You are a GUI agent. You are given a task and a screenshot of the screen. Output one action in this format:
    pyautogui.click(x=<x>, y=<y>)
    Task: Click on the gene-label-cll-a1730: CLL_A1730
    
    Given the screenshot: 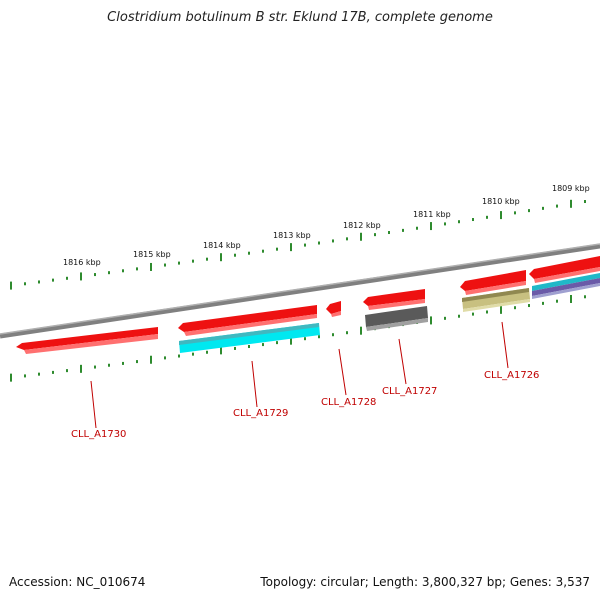 What is the action you would take?
    pyautogui.click(x=98, y=434)
    